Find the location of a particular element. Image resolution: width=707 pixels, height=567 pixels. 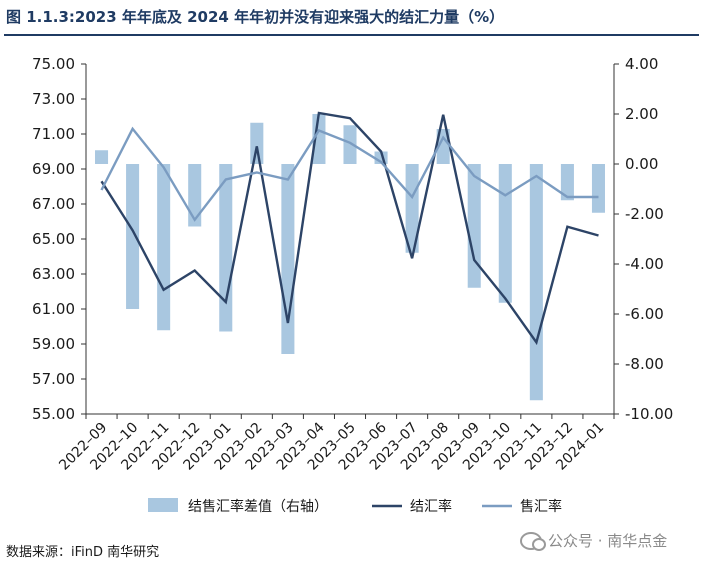

right-tick-label: 4.00 is located at coordinates (641, 64).